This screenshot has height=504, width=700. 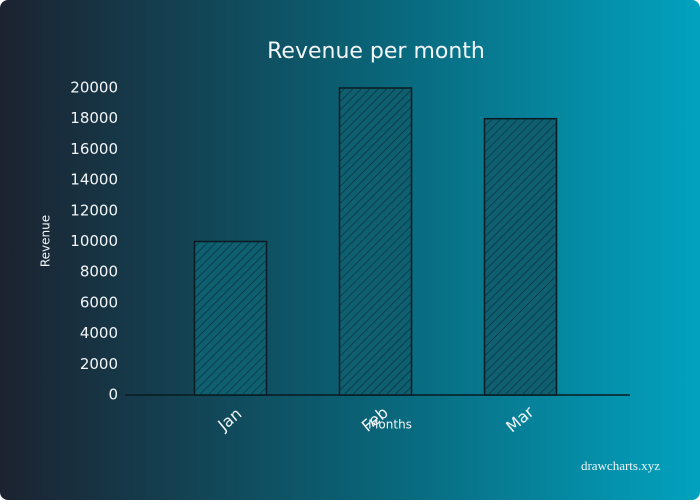 I want to click on y-tick-label: 20000, so click(x=94, y=88).